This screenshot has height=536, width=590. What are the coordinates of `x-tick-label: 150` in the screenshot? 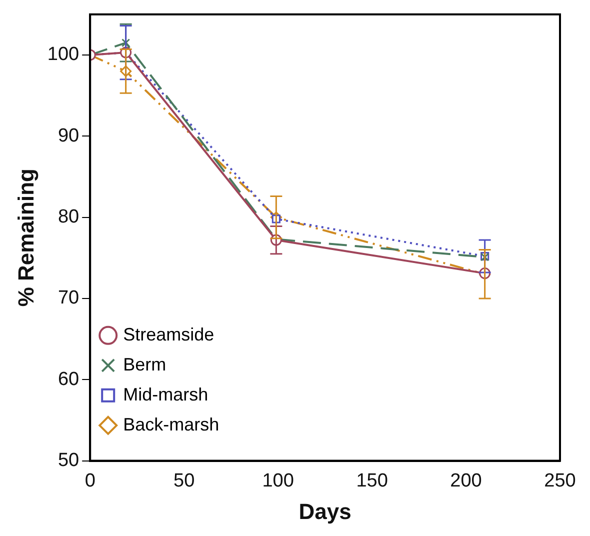 It's located at (372, 481).